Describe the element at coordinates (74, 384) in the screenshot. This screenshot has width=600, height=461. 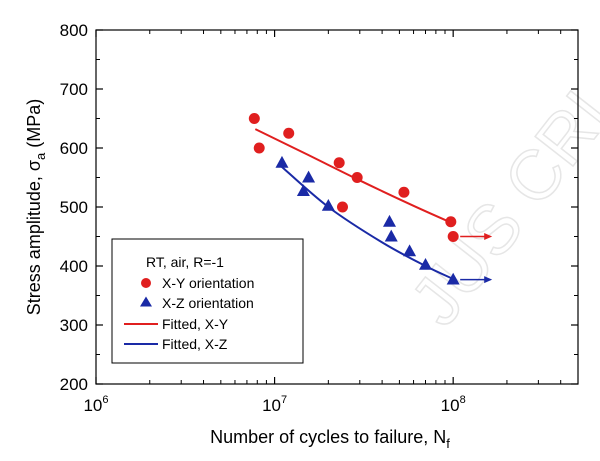
I see `y-tick-label: 200` at that location.